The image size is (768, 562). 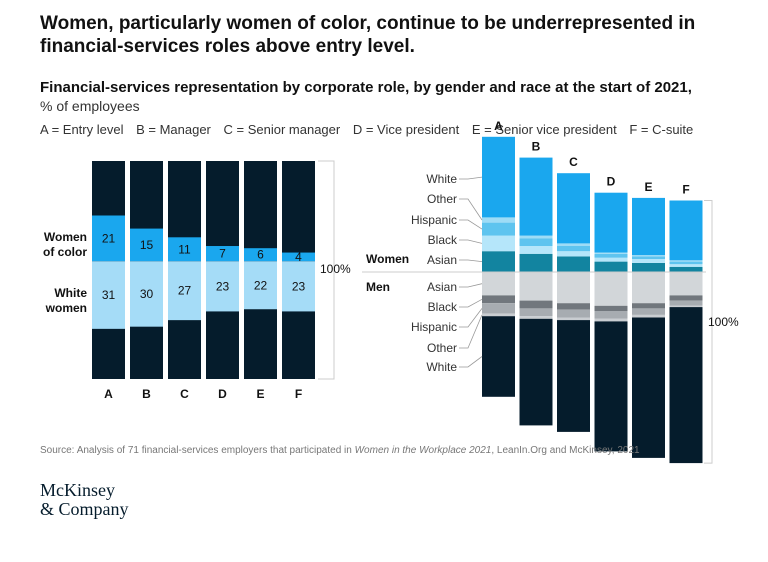 I want to click on right-category-A: A, so click(x=498, y=126).